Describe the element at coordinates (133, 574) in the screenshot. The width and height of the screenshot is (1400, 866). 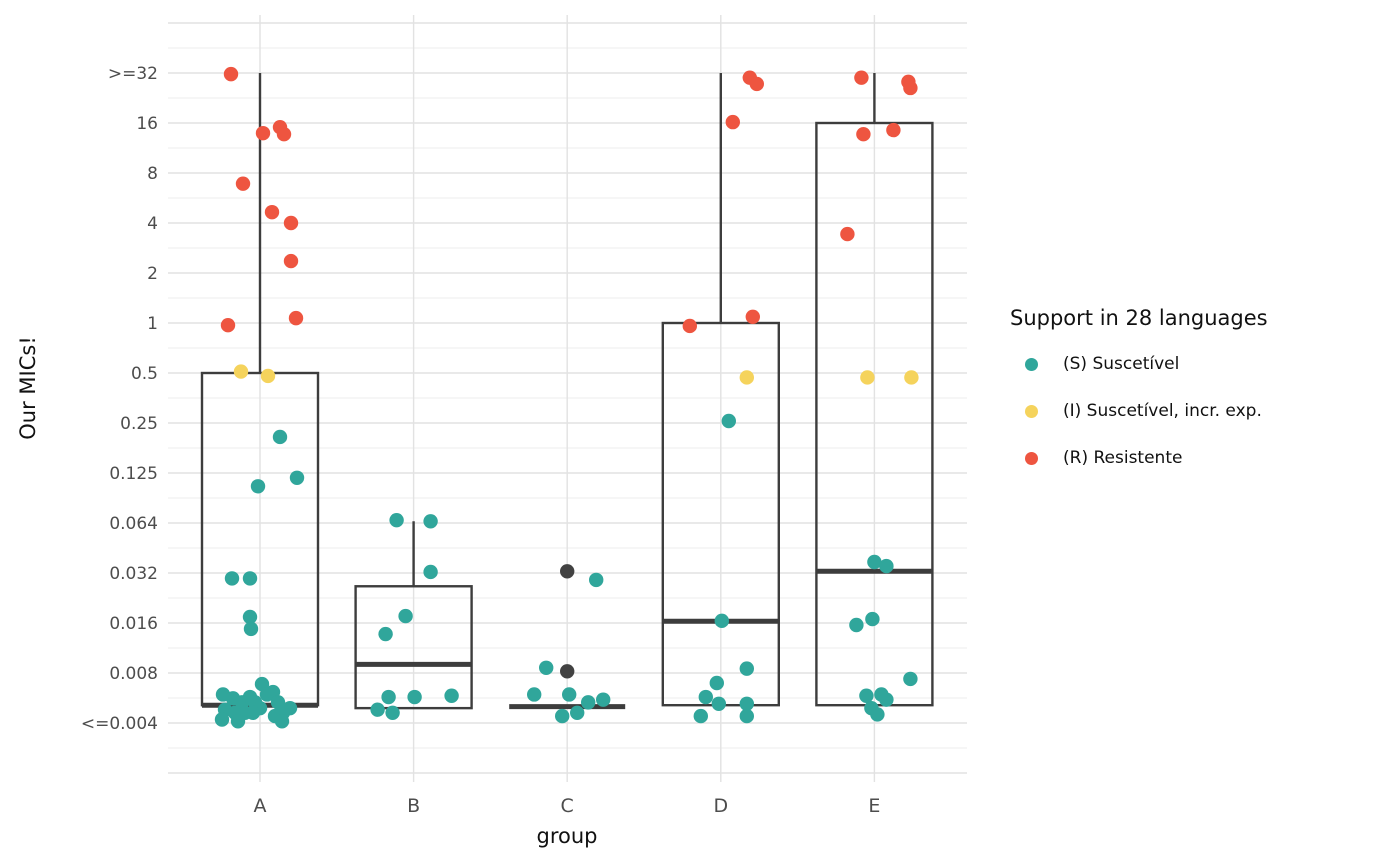
I see `y-tick-label: 0.032` at that location.